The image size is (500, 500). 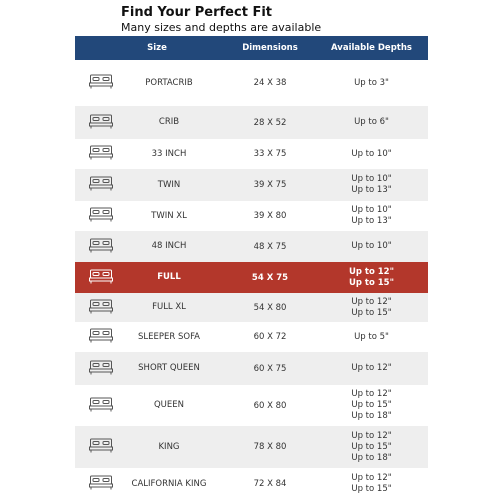 I want to click on table-row: SHORT QUEEN 60 X 75 Up to 12", so click(x=251, y=368).